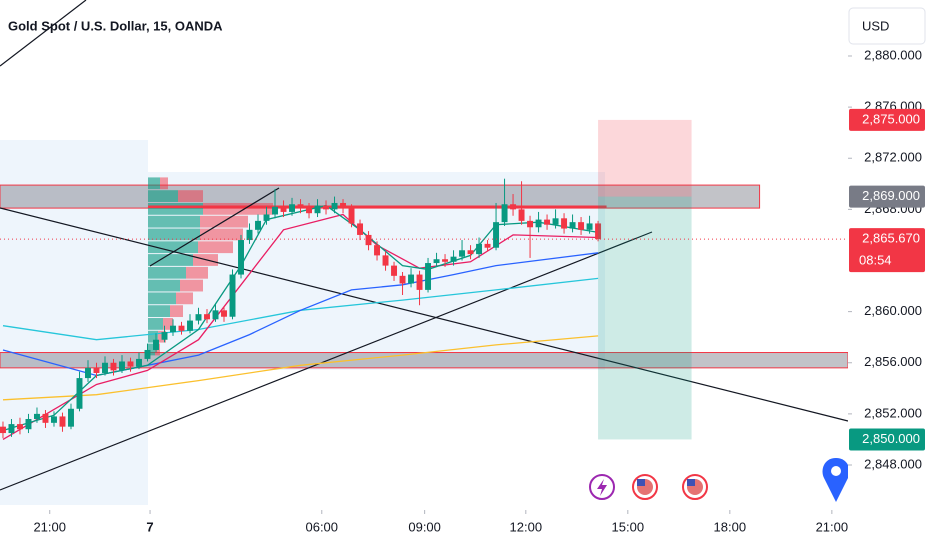  Describe the element at coordinates (832, 526) in the screenshot. I see `x-tick-label: 21:00` at that location.